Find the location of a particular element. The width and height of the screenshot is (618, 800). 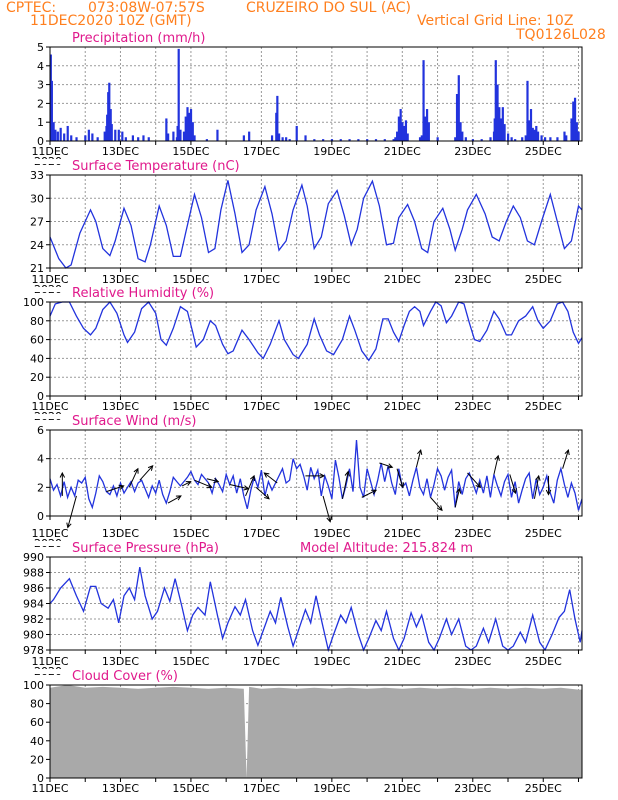

series-line is located at coordinates (316, 224).